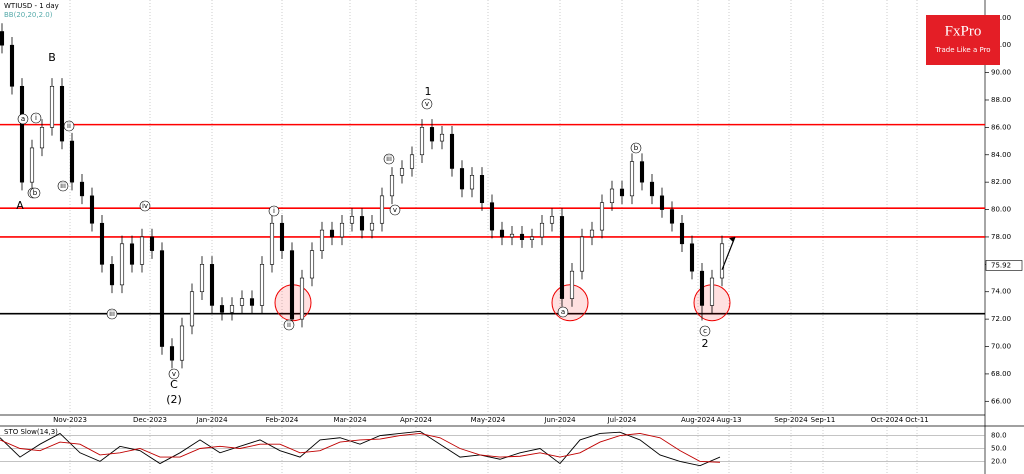 The height and width of the screenshot is (474, 1024). I want to click on x-tick-label: Aug-2024, so click(698, 420).